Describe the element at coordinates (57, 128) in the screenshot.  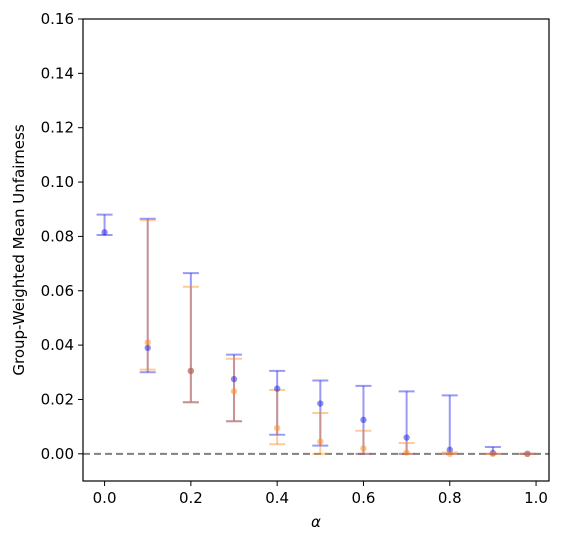
I see `y-tick-label: 0.12` at that location.